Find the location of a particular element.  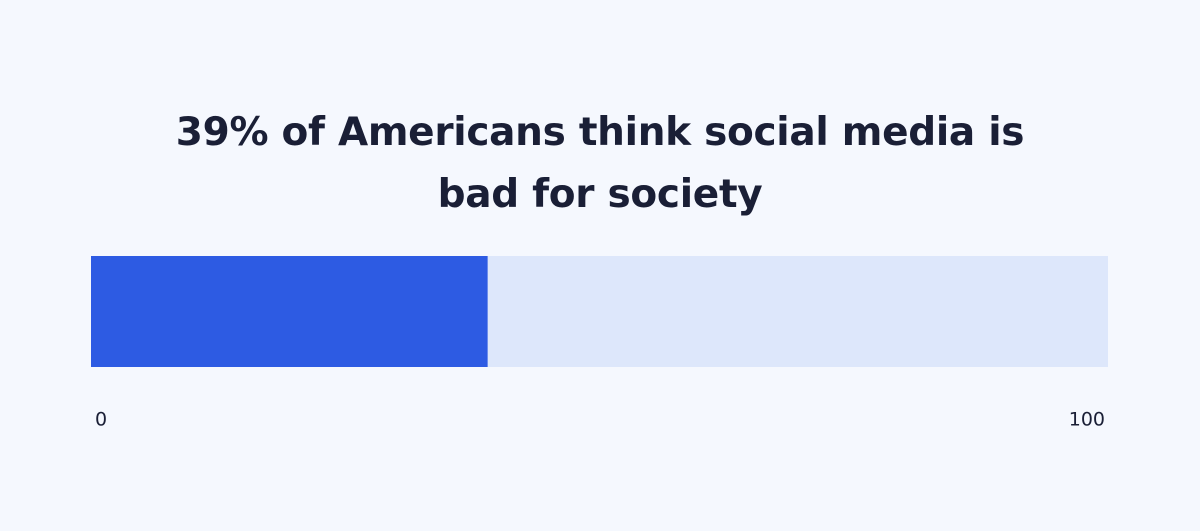

x-tick-label: 100 is located at coordinates (1087, 420).